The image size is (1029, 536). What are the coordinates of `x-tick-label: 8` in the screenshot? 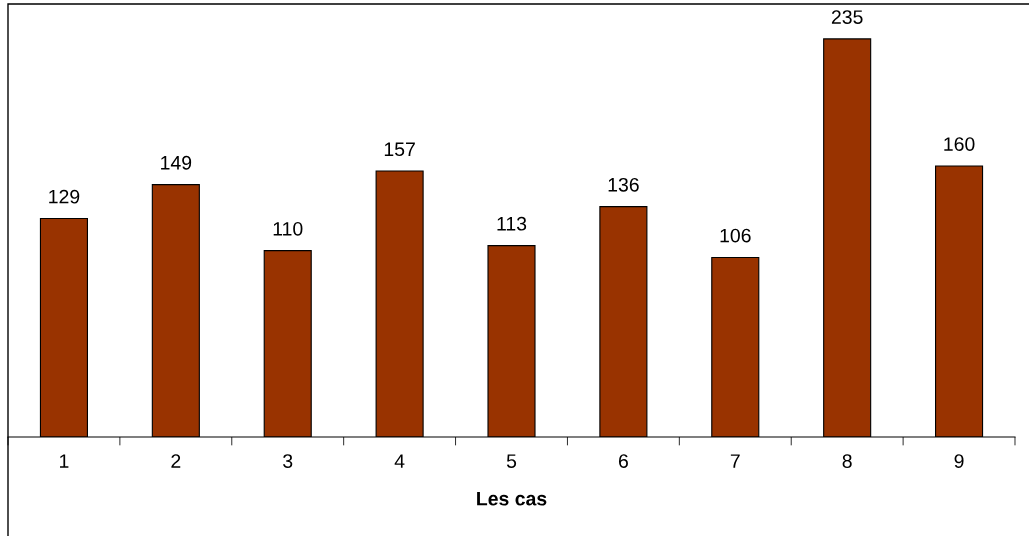 It's located at (847, 461).